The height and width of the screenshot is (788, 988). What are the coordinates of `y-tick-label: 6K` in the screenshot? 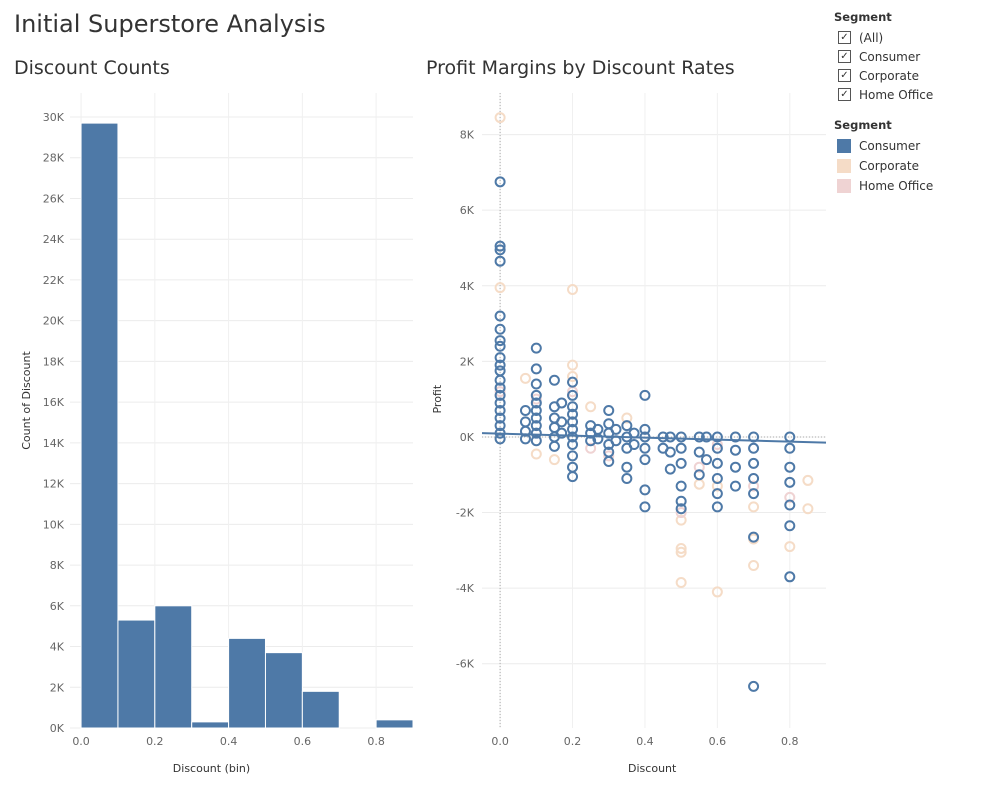 It's located at (57, 606).